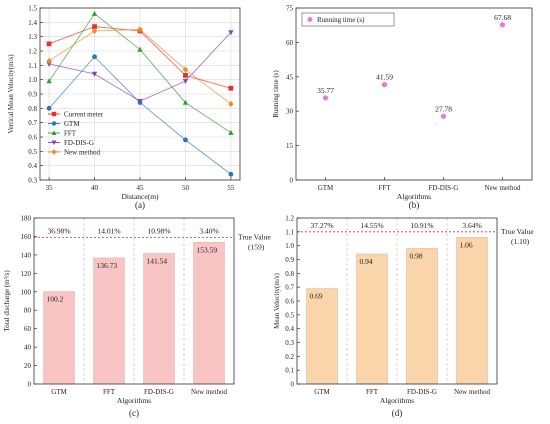 Image resolution: width=550 pixels, height=424 pixels. What do you see at coordinates (322, 392) in the screenshot?
I see `x-tick-label: GTM` at bounding box center [322, 392].